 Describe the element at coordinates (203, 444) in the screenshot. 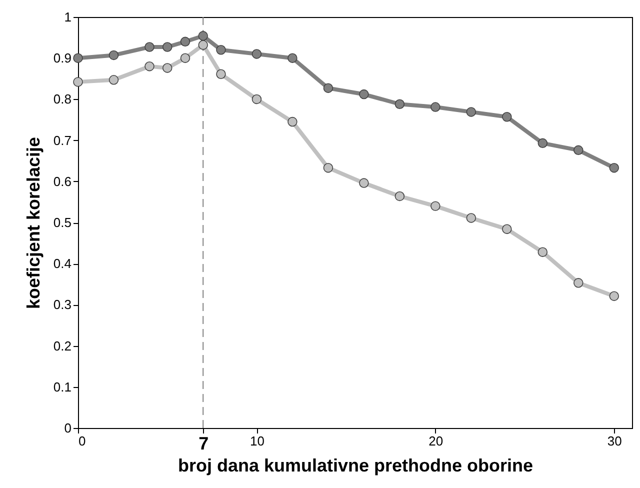

I see `x-tick-label: 7` at that location.